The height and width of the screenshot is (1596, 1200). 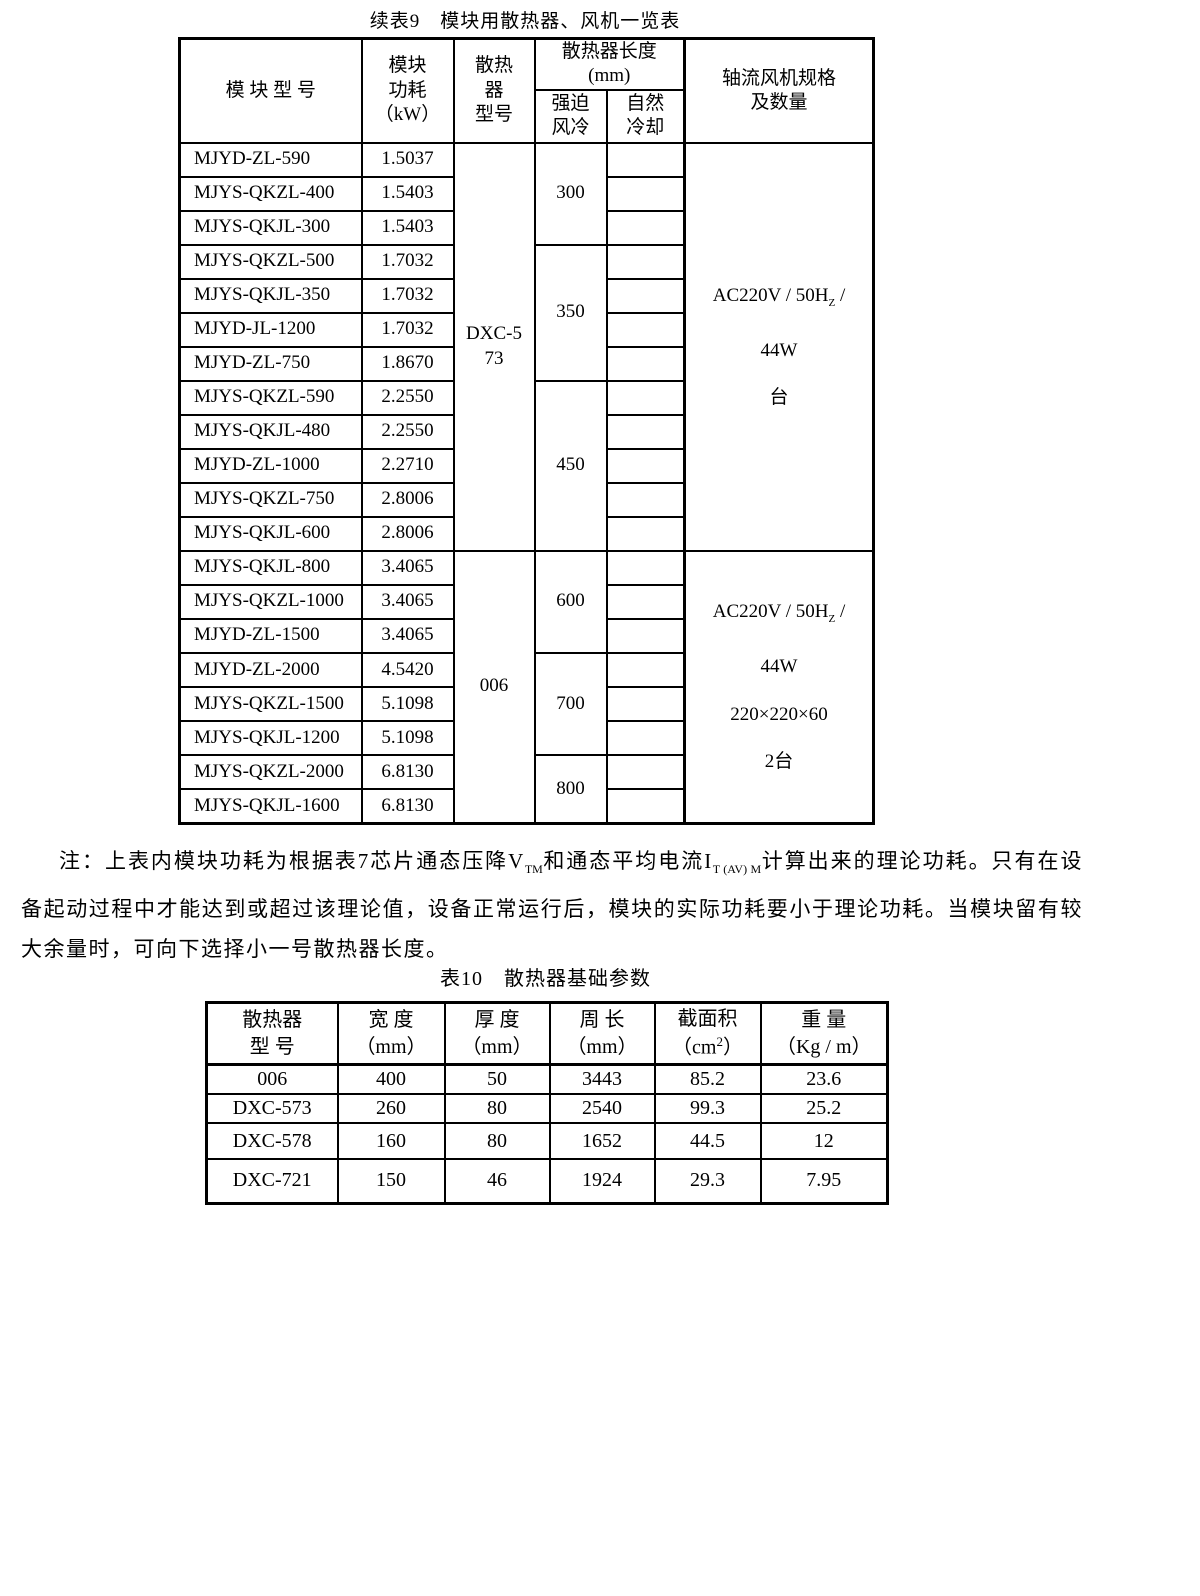 What do you see at coordinates (602, 1108) in the screenshot?
I see `cell-perimeter: 2540` at bounding box center [602, 1108].